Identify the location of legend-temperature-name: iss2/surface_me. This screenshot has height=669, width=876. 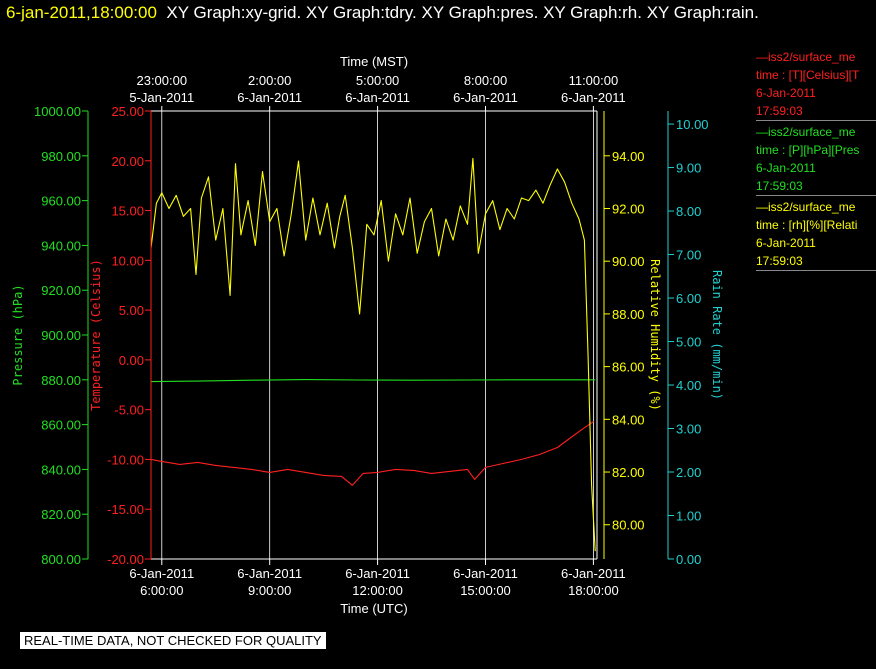
(812, 57).